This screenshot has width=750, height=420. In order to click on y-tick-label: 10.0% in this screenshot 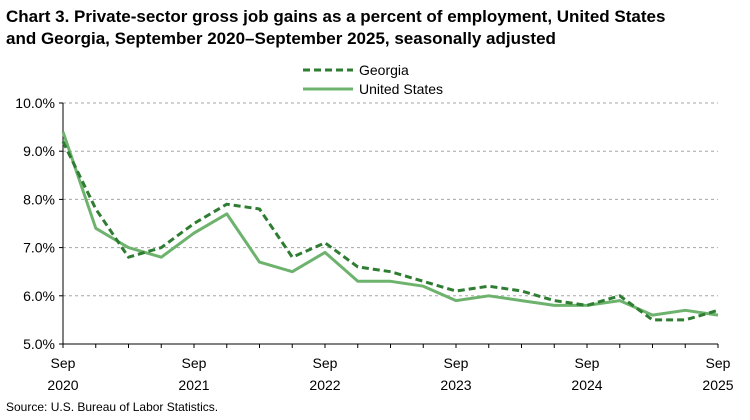, I will do `click(35, 103)`.